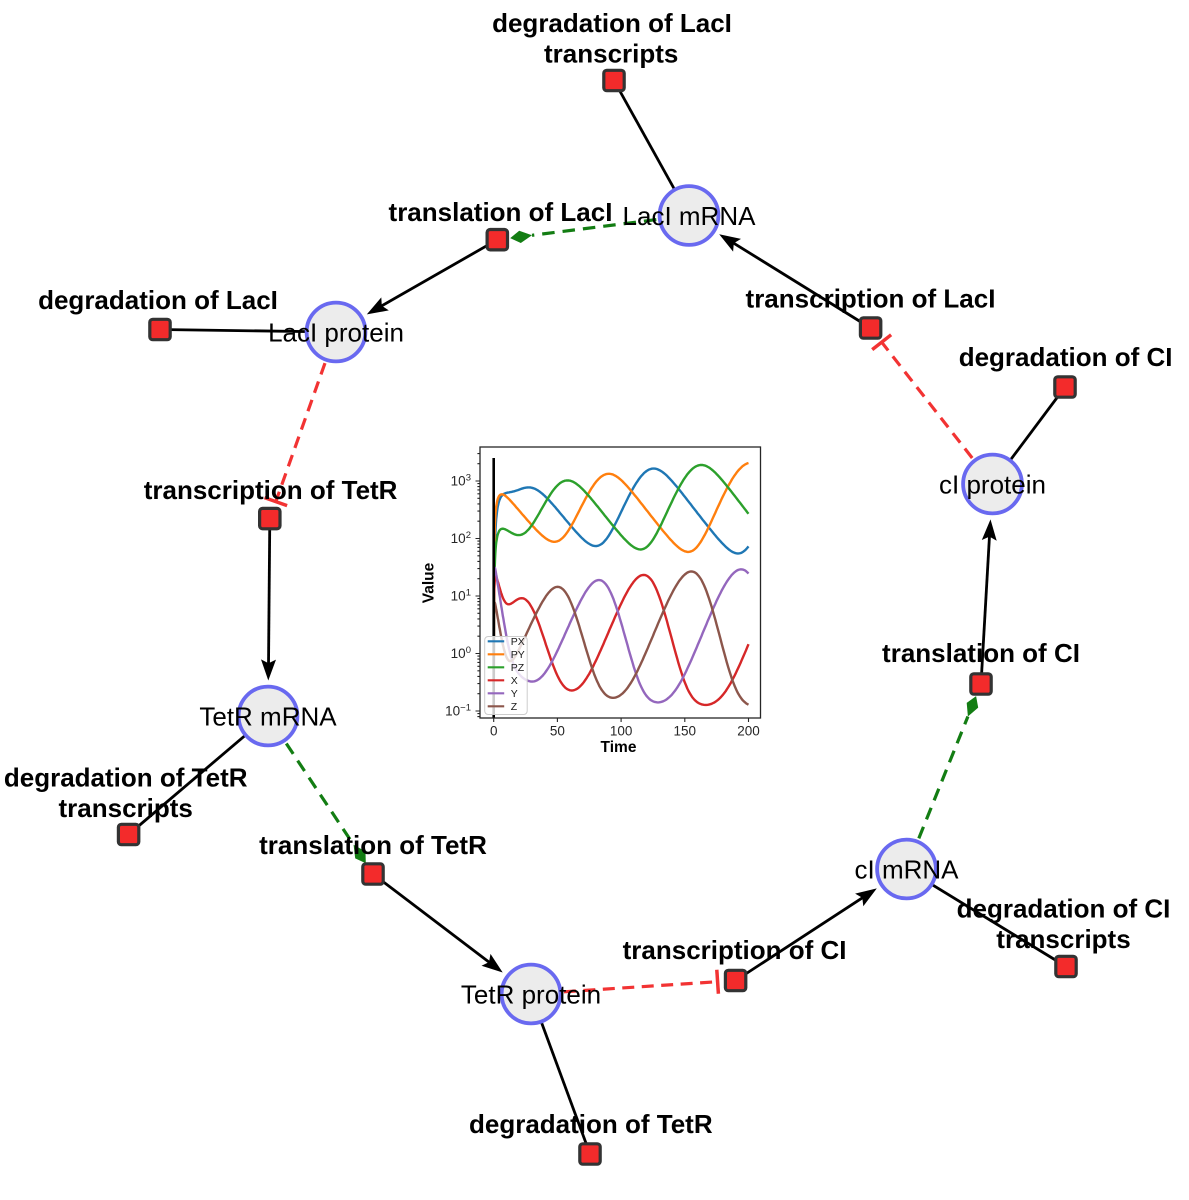 The image size is (1189, 1200). What do you see at coordinates (501, 212) in the screenshot?
I see `svg-text: translation of LacI` at bounding box center [501, 212].